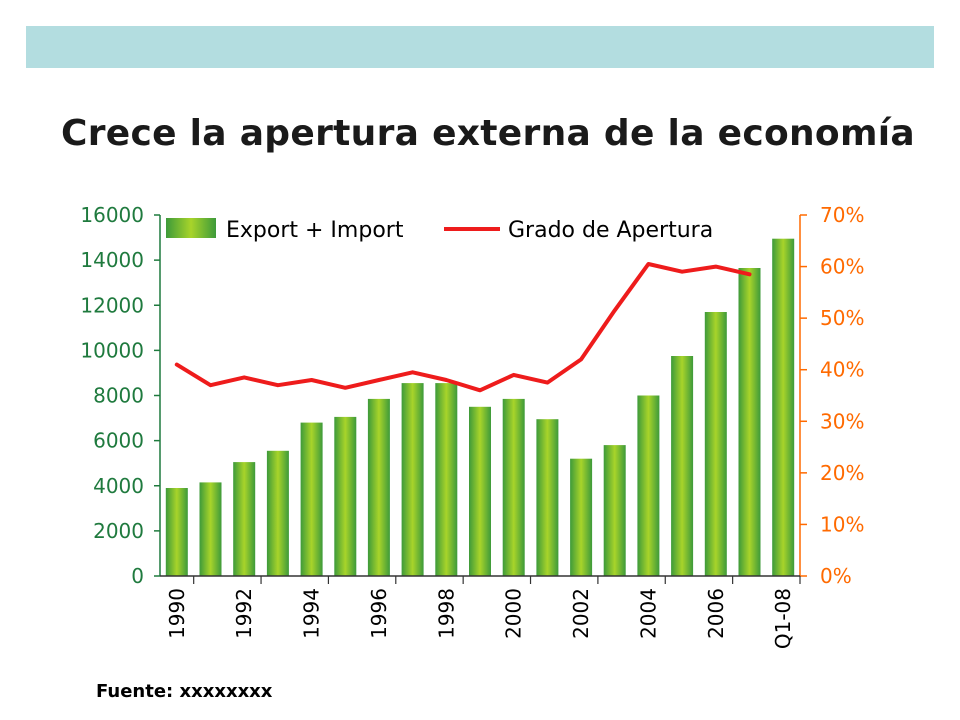 The width and height of the screenshot is (960, 720). Describe the element at coordinates (842, 318) in the screenshot. I see `y-right-tick-label: 50%` at that location.